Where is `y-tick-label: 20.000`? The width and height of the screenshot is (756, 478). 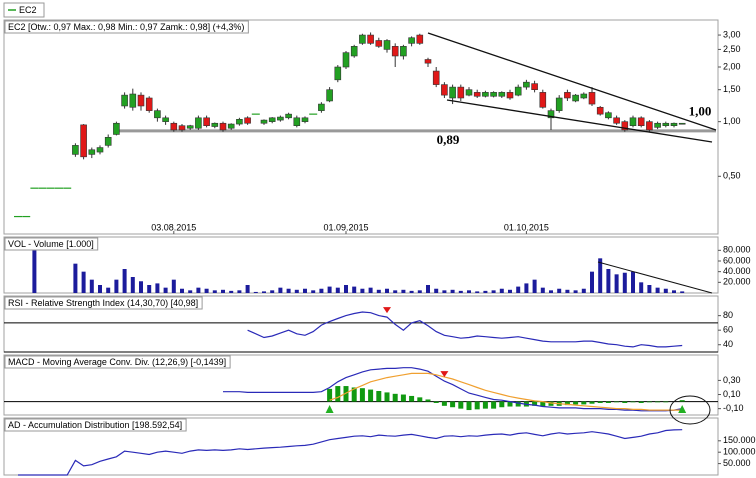
y-tick-label: 20.000 is located at coordinates (737, 282).